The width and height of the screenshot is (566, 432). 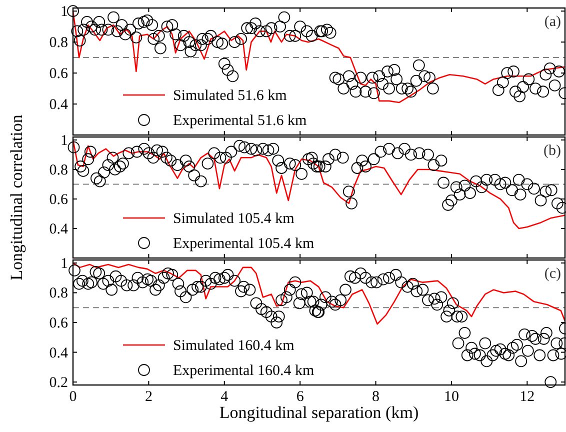 What do you see at coordinates (224, 397) in the screenshot?
I see `x-tick-label: 4` at bounding box center [224, 397].